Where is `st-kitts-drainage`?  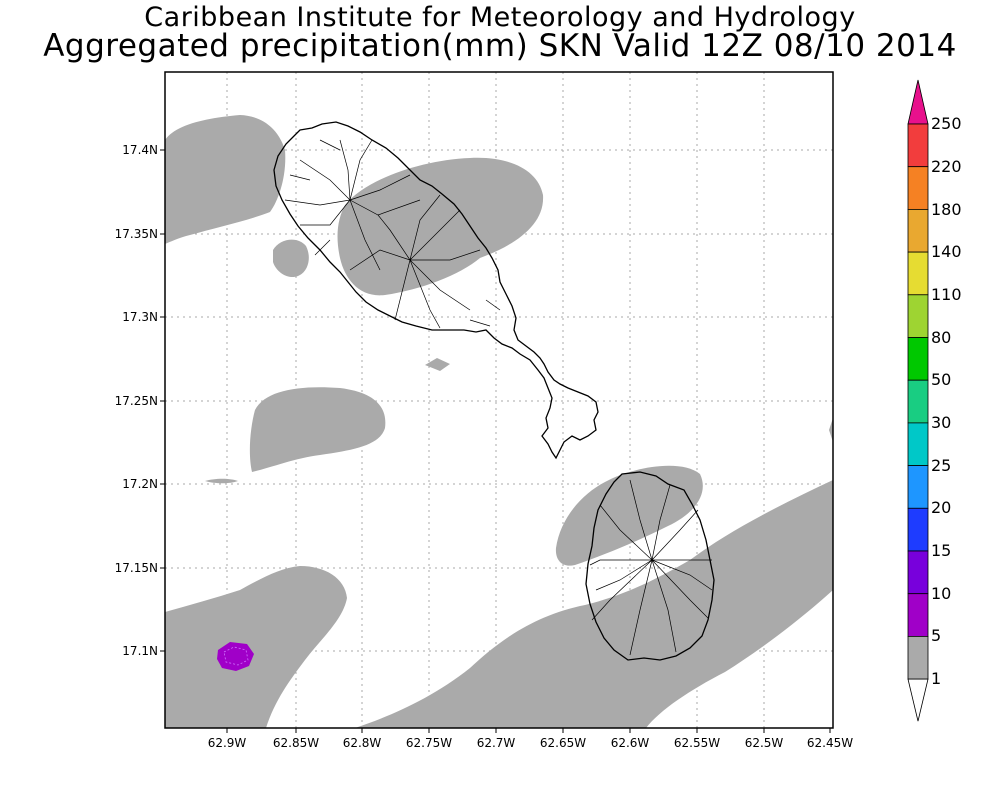 st-kitts-drainage is located at coordinates (392, 234).